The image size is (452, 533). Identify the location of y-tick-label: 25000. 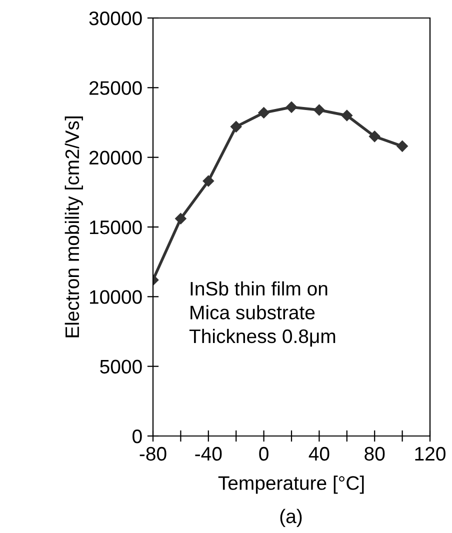
(115, 88).